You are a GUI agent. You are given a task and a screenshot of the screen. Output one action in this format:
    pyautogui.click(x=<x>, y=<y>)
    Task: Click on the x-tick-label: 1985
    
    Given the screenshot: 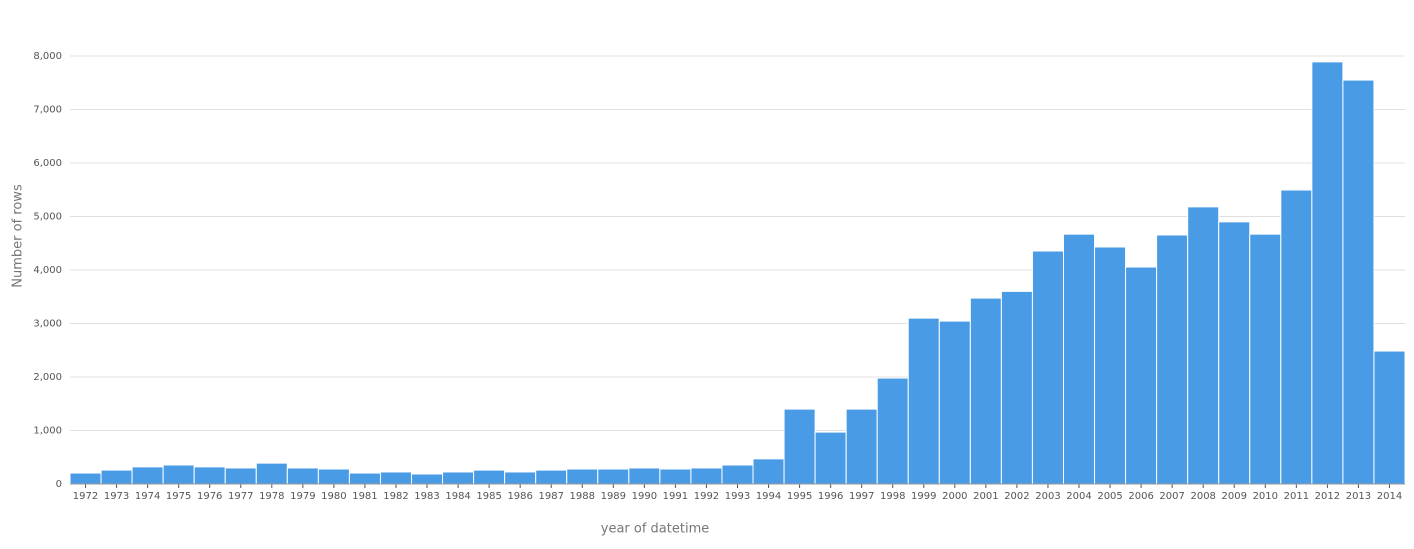 What is the action you would take?
    pyautogui.click(x=488, y=496)
    